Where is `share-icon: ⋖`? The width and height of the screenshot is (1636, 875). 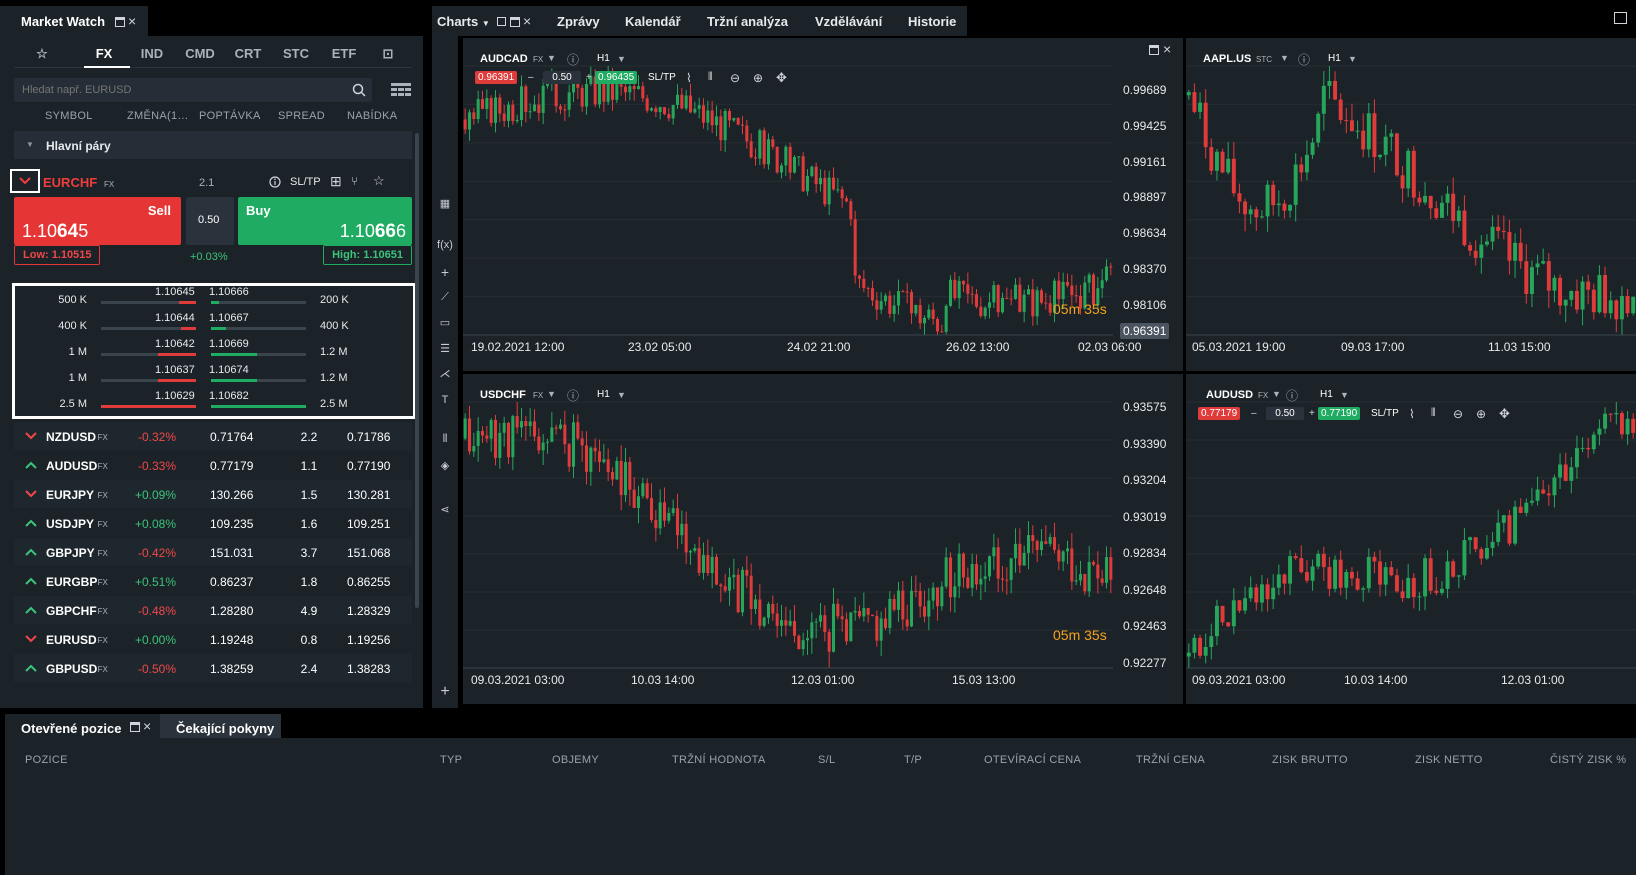 share-icon: ⋖ is located at coordinates (445, 510).